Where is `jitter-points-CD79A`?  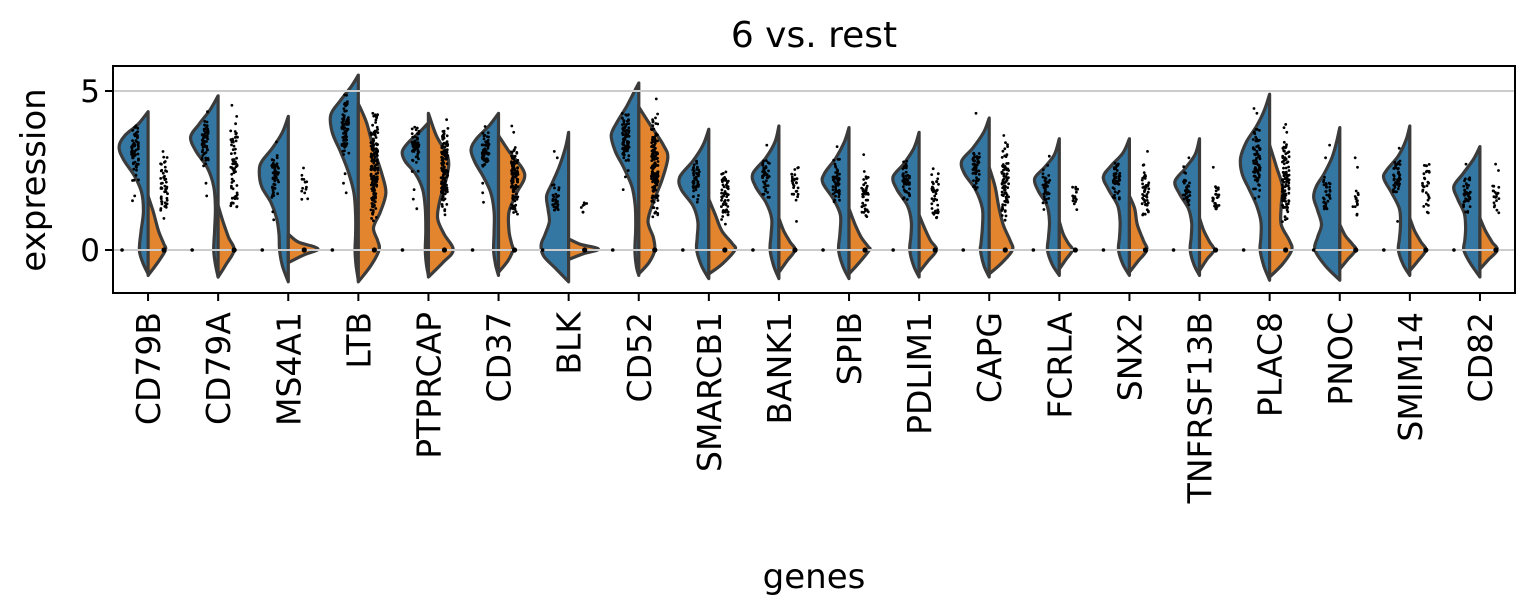 jitter-points-CD79A is located at coordinates (214, 178).